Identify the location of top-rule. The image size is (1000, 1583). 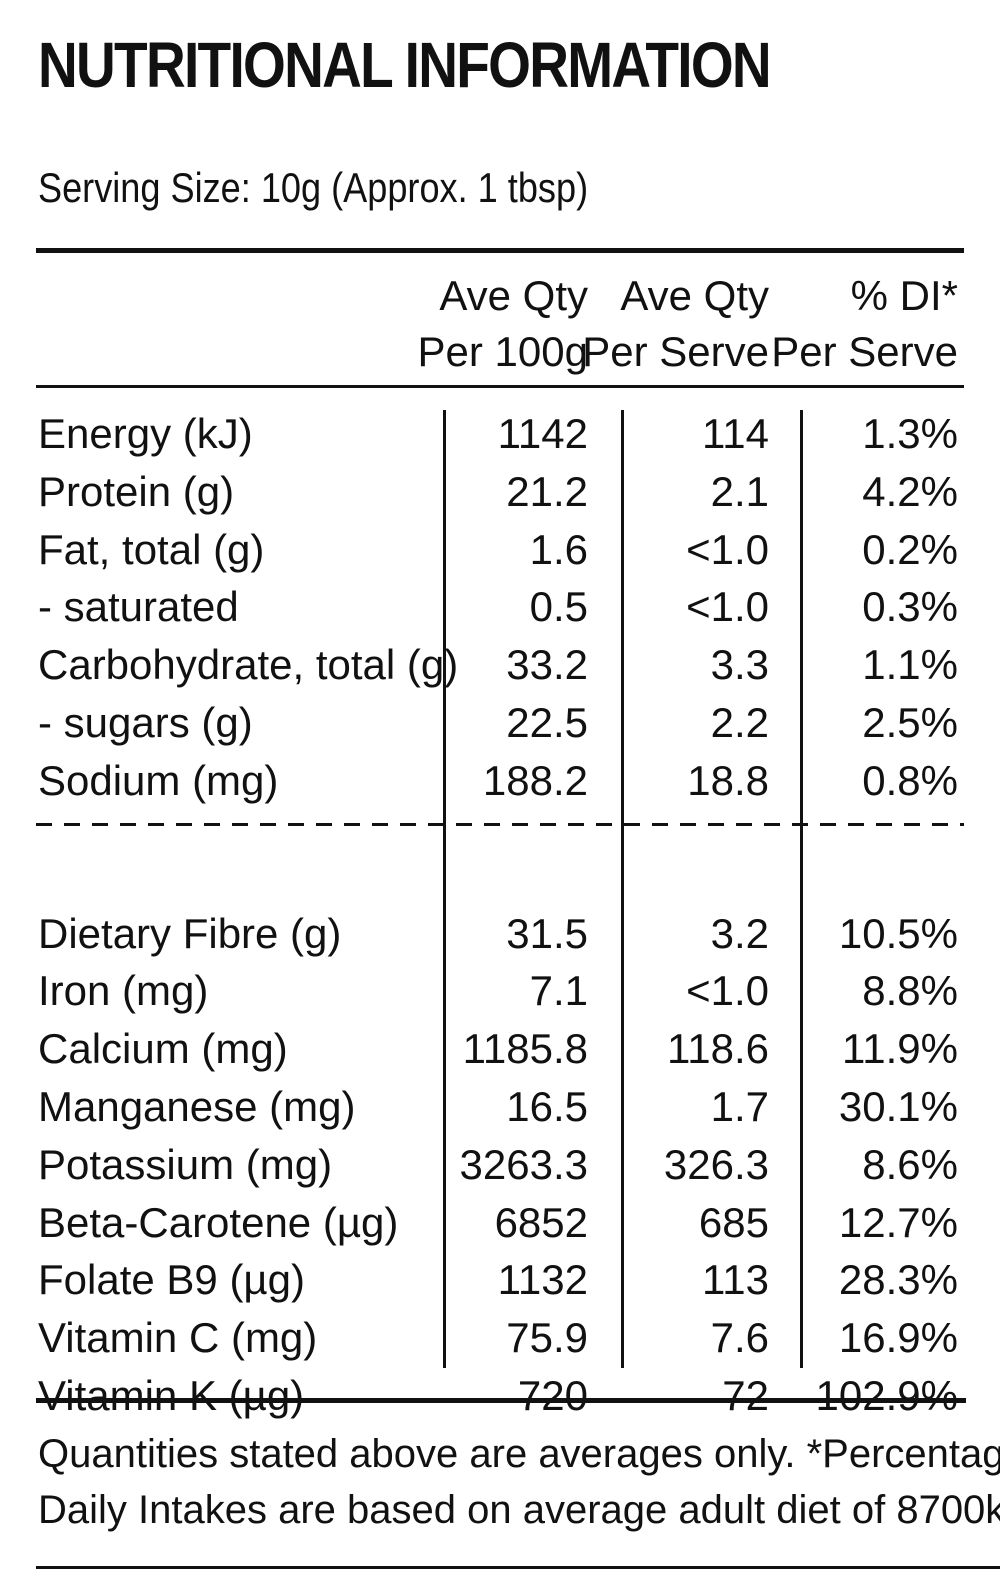
(500, 250).